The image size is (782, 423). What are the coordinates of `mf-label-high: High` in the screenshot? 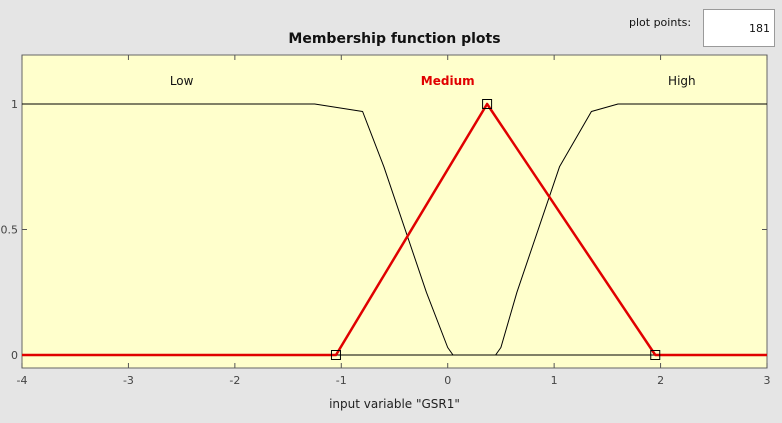 It's located at (682, 81).